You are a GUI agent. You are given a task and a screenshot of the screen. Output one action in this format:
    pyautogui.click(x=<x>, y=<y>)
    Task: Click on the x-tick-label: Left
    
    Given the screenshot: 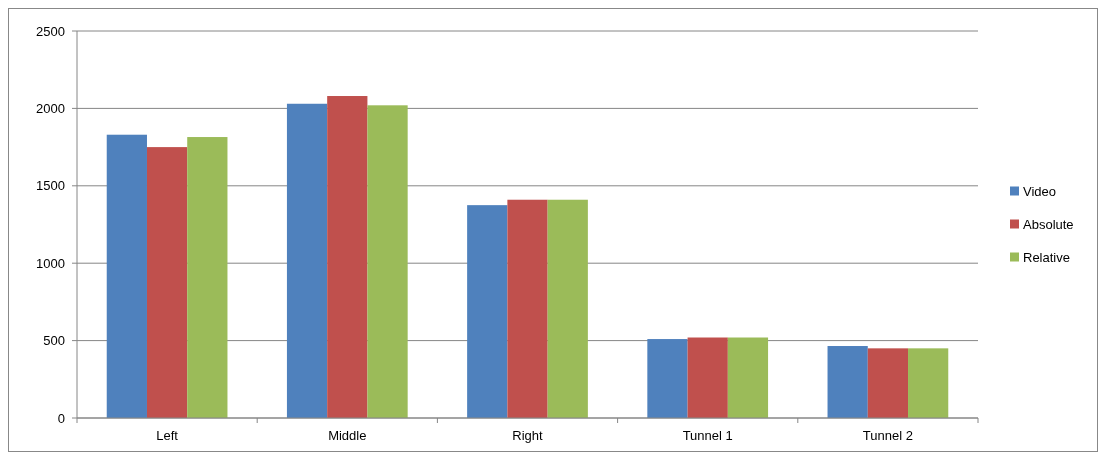 What is the action you would take?
    pyautogui.click(x=167, y=435)
    